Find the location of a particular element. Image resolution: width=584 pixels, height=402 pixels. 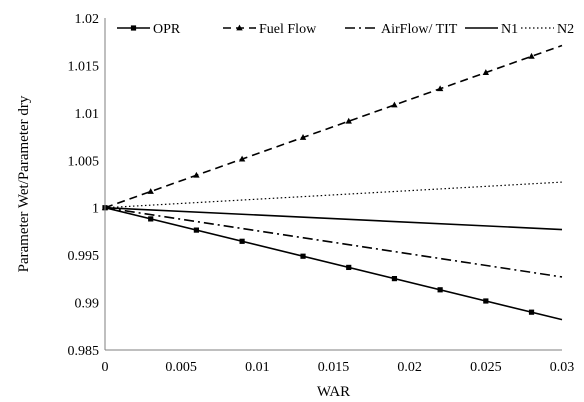

legend-label-fuel-flow: Fuel Flow is located at coordinates (288, 29).